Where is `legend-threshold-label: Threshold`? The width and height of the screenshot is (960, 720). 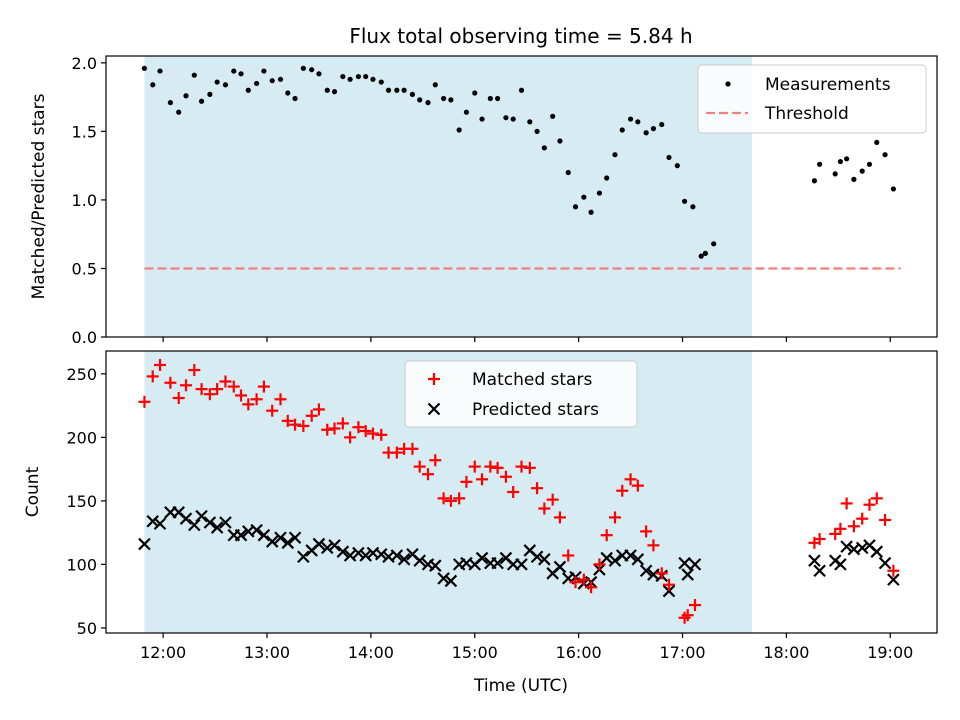 legend-threshold-label: Threshold is located at coordinates (806, 114).